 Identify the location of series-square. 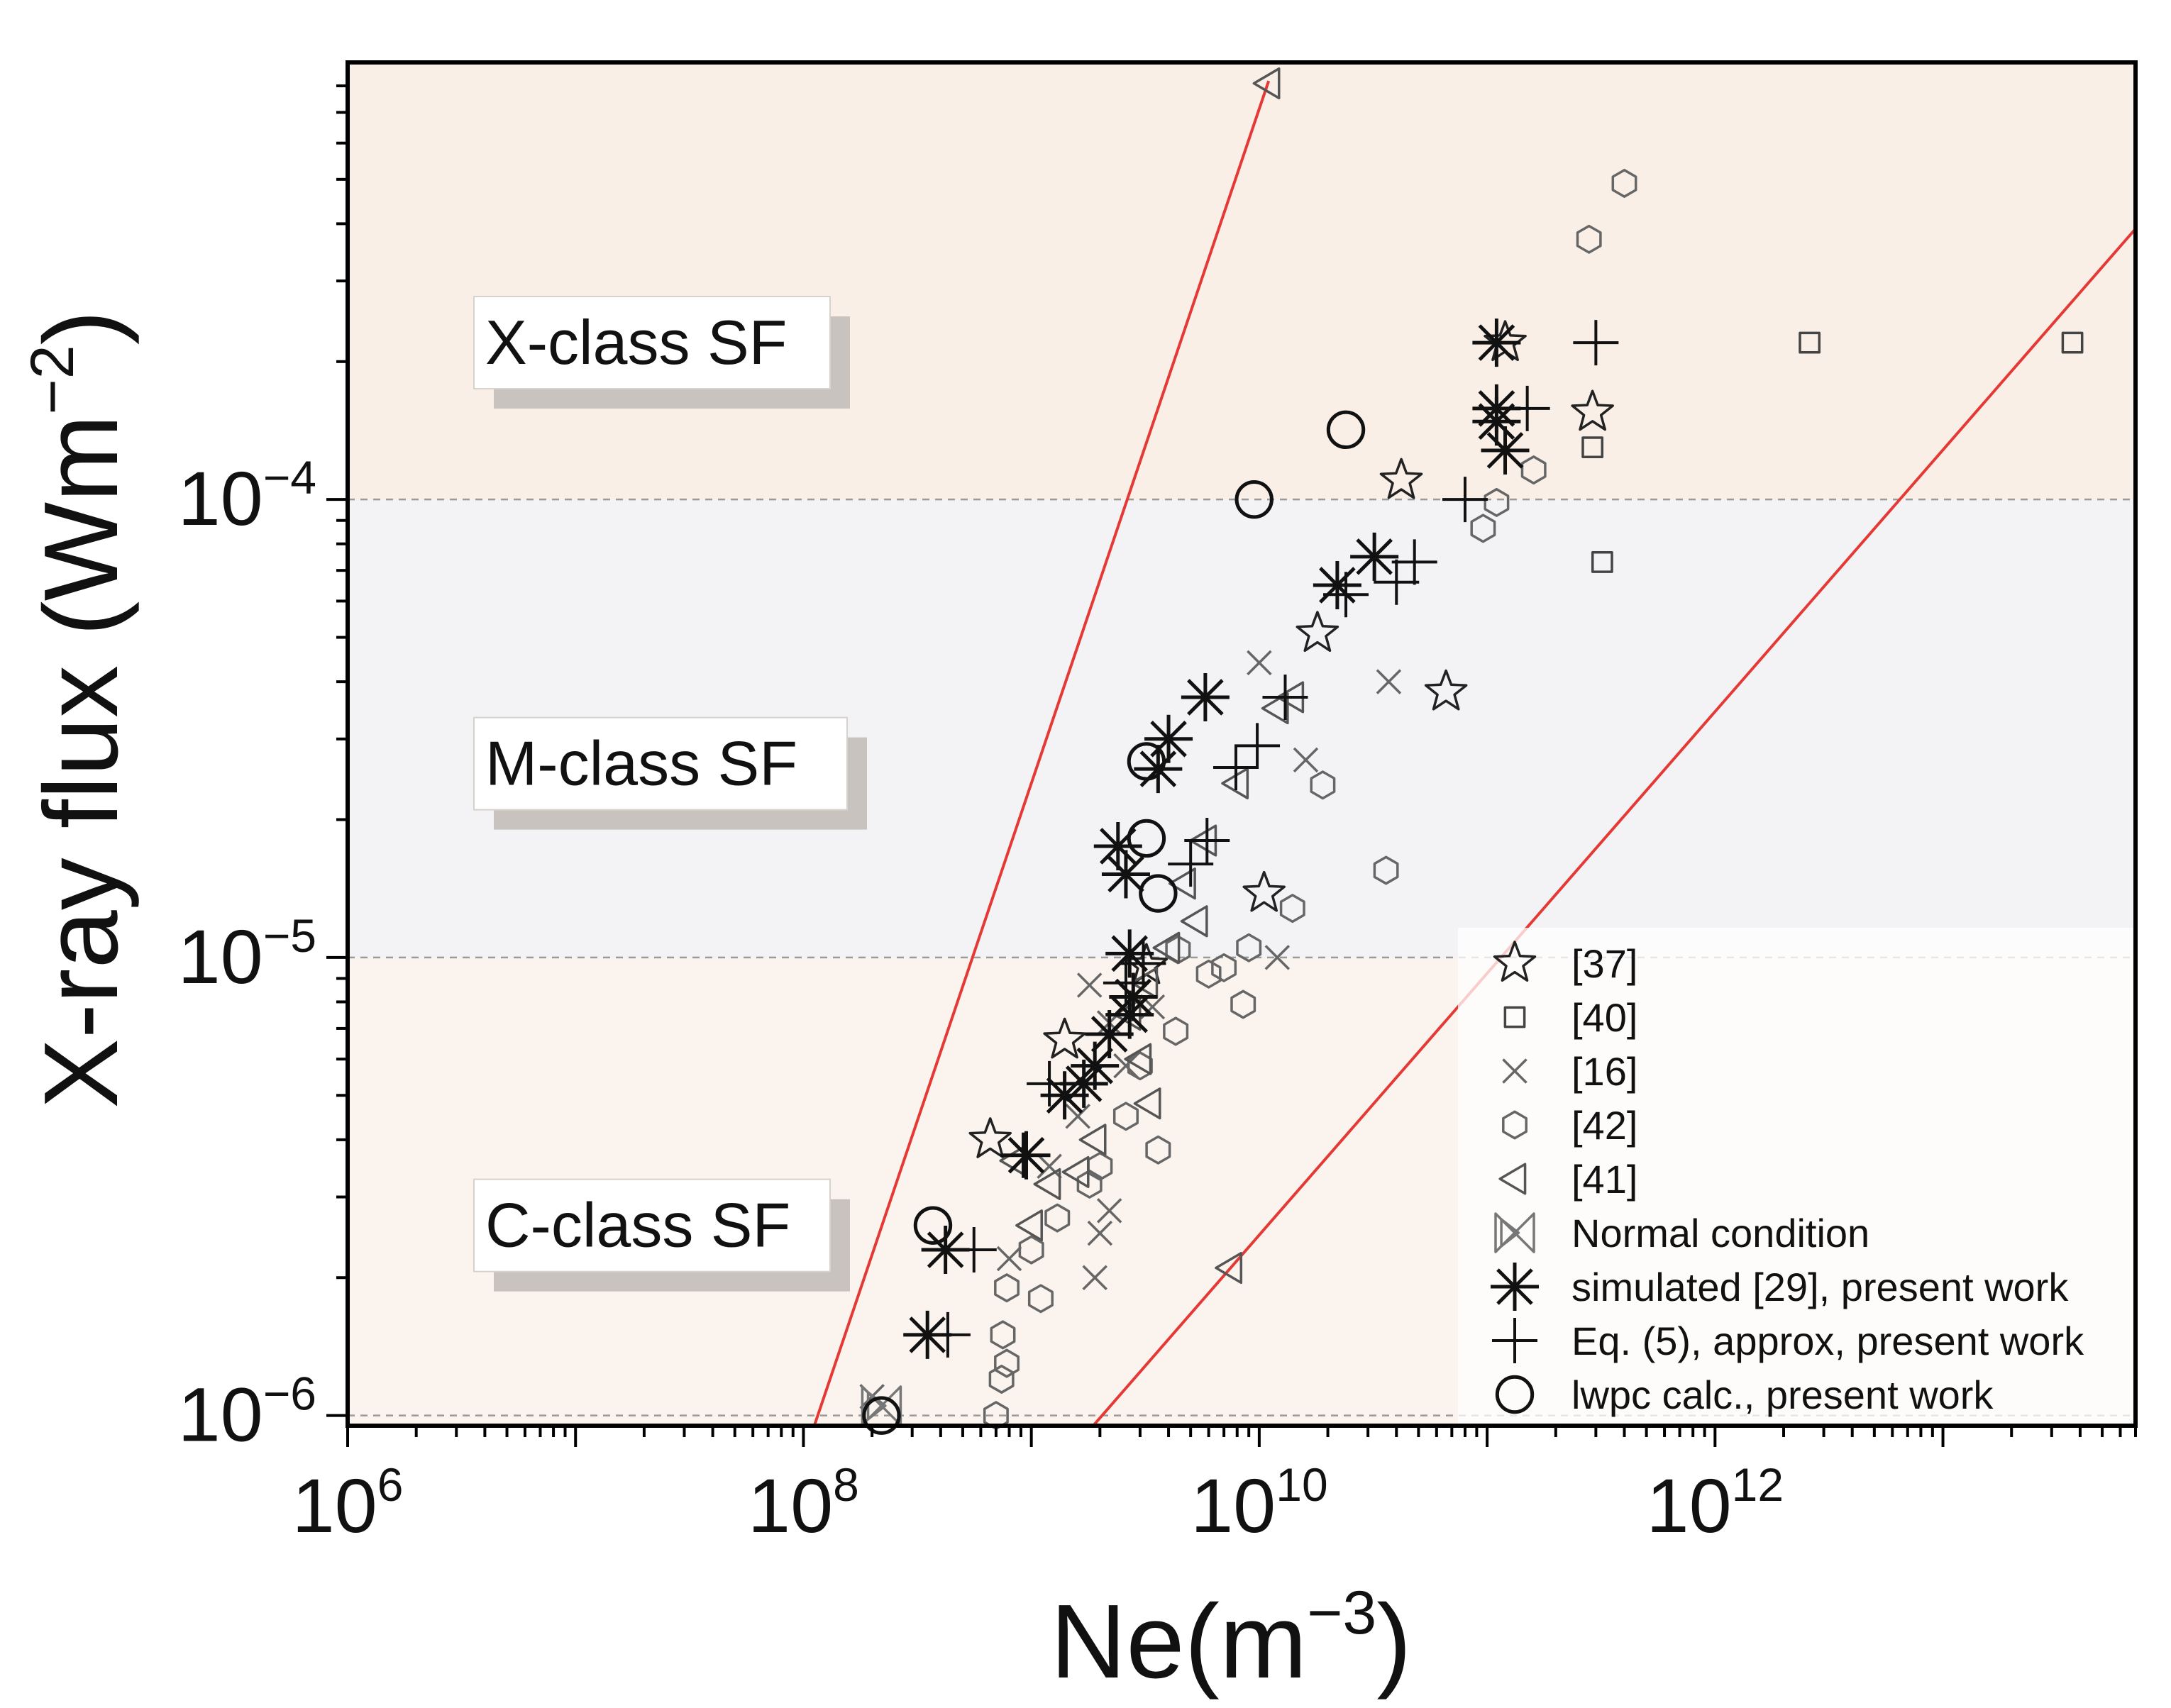
(1832, 452).